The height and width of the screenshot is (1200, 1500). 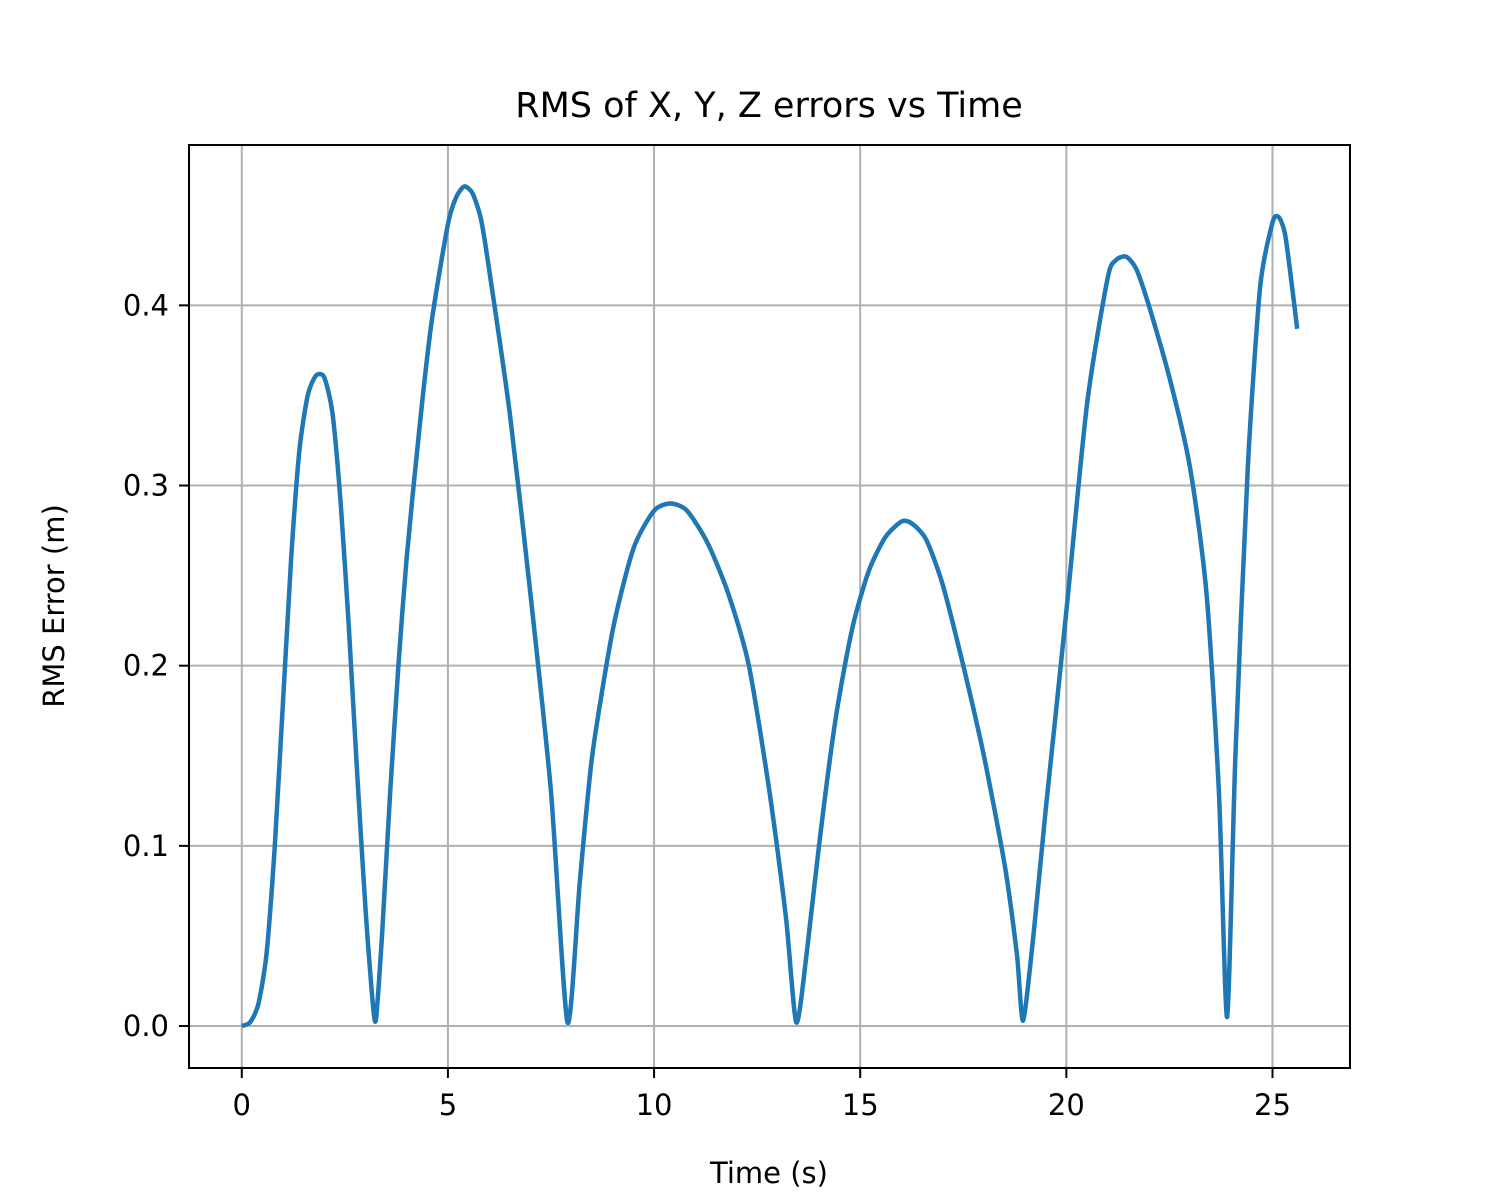 What do you see at coordinates (146, 846) in the screenshot?
I see `y-tick-label: 0.1` at bounding box center [146, 846].